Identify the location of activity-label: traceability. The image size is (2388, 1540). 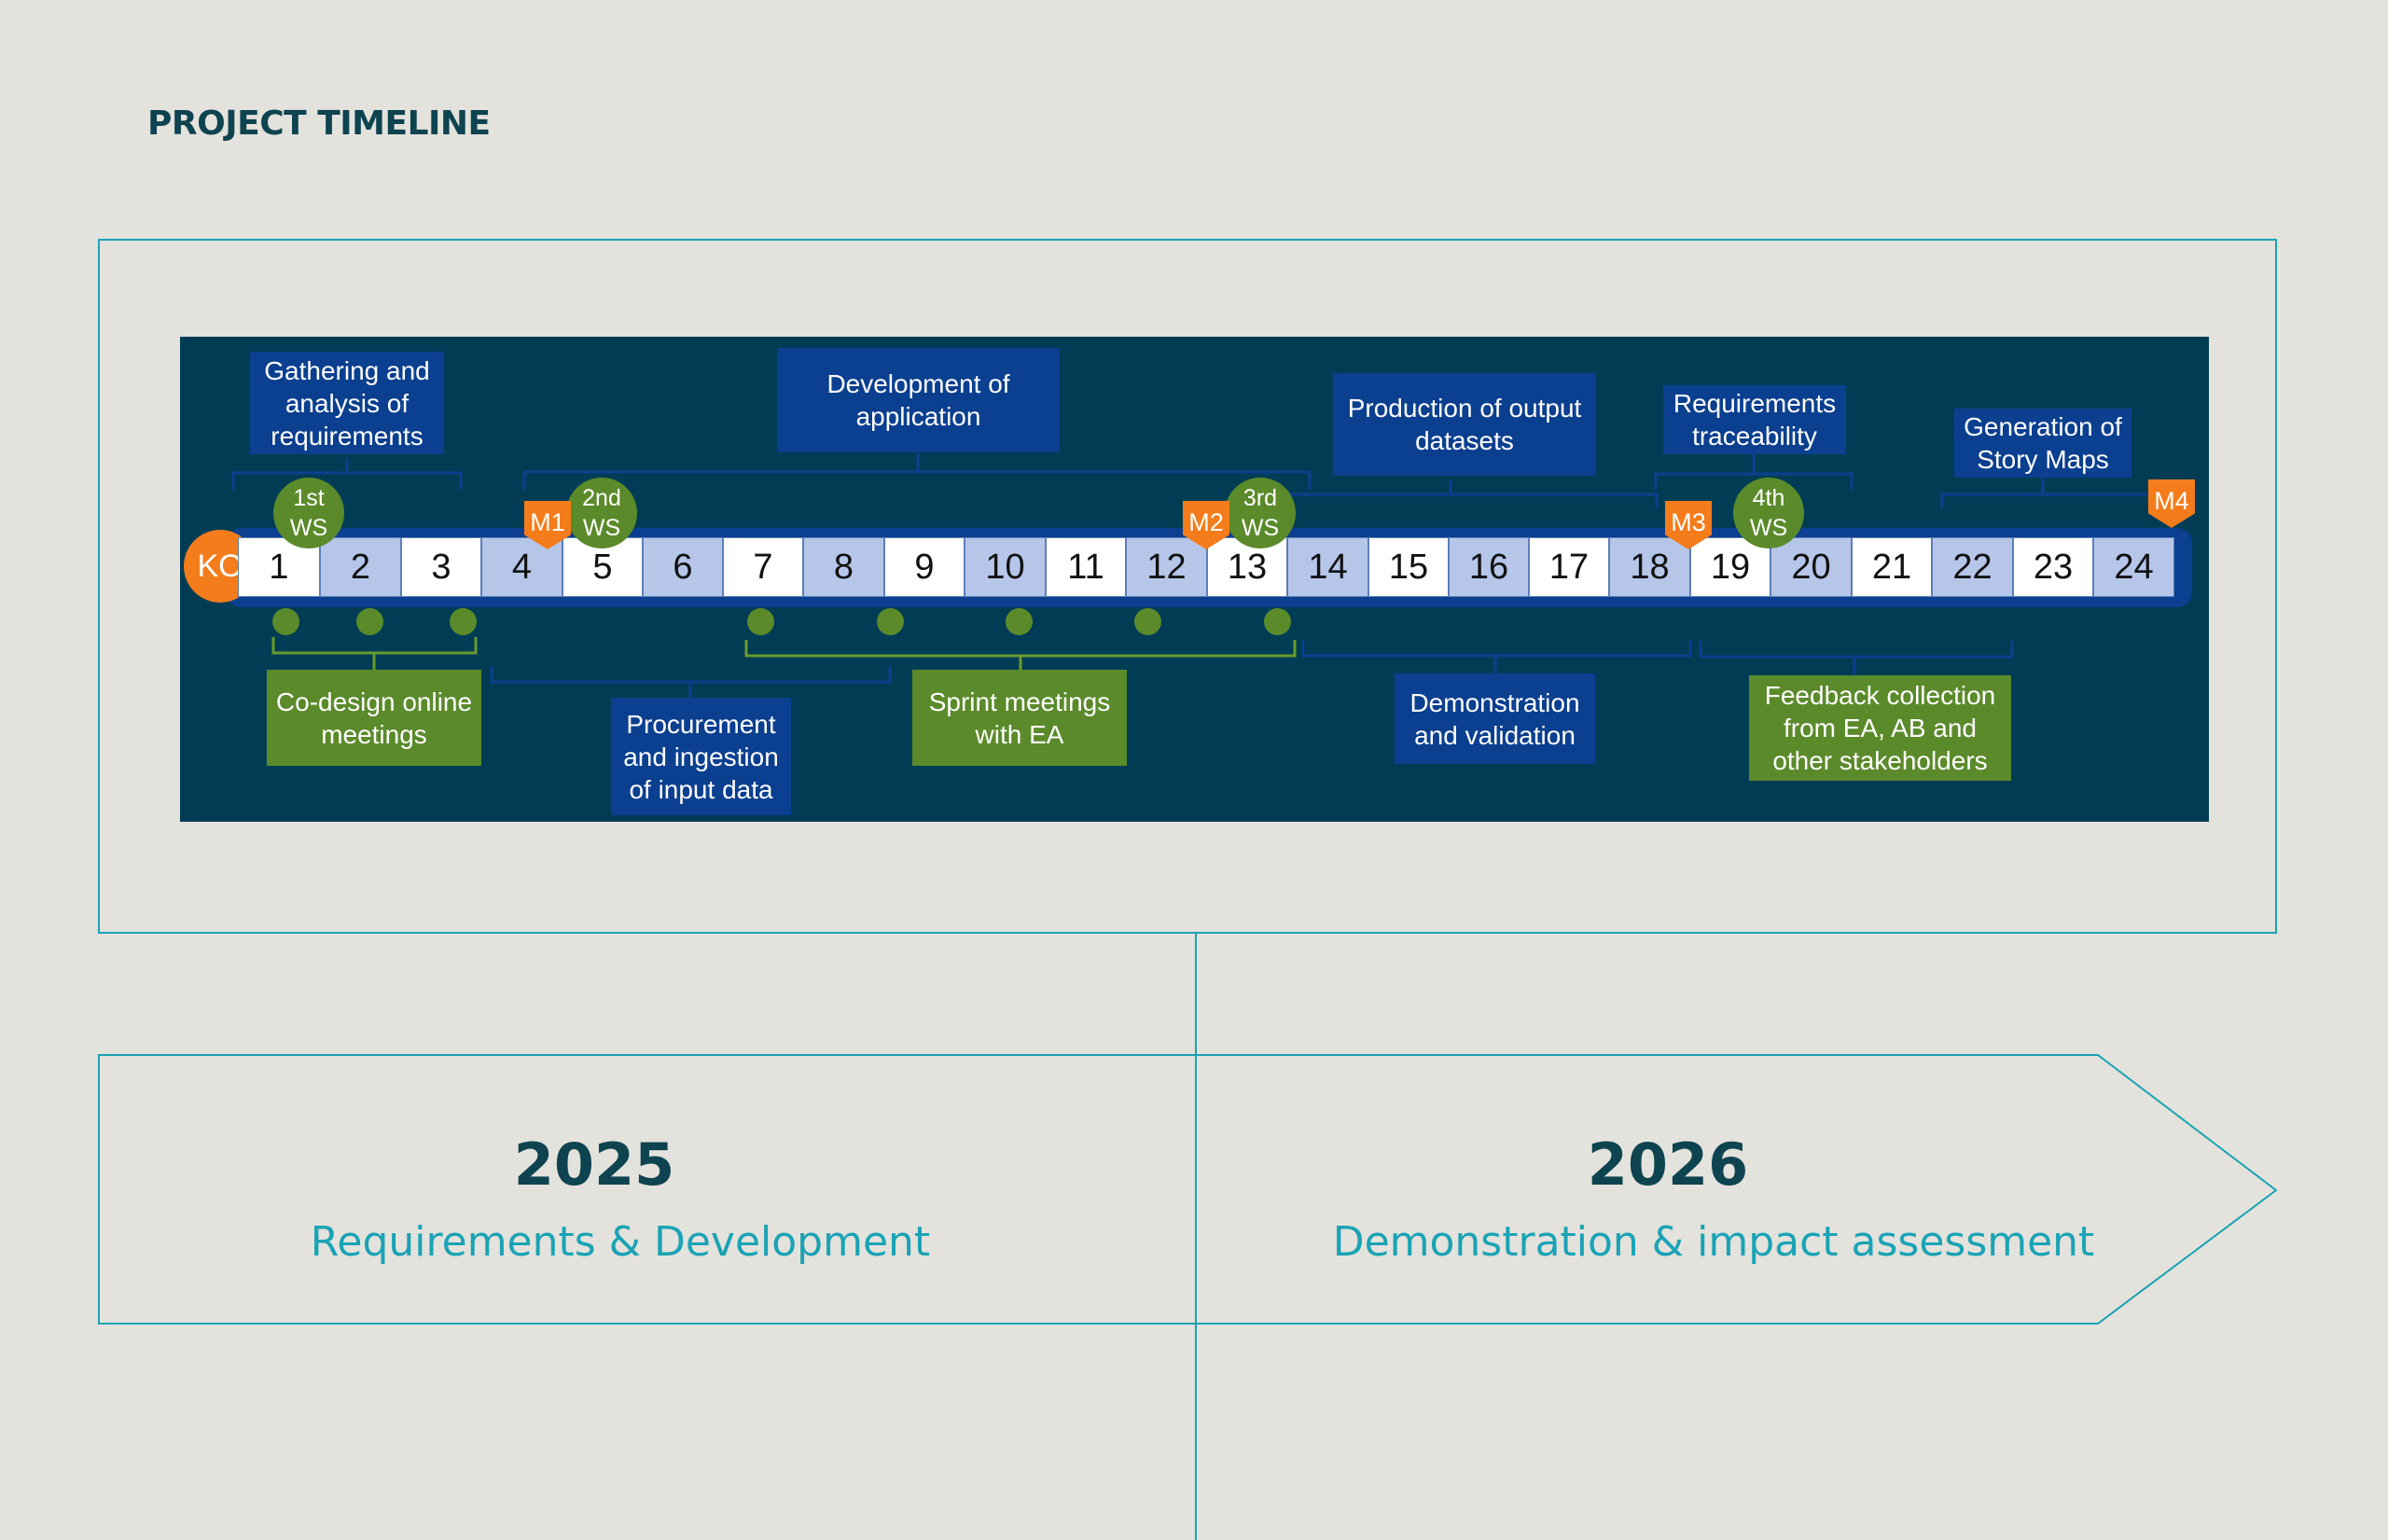
(1754, 437).